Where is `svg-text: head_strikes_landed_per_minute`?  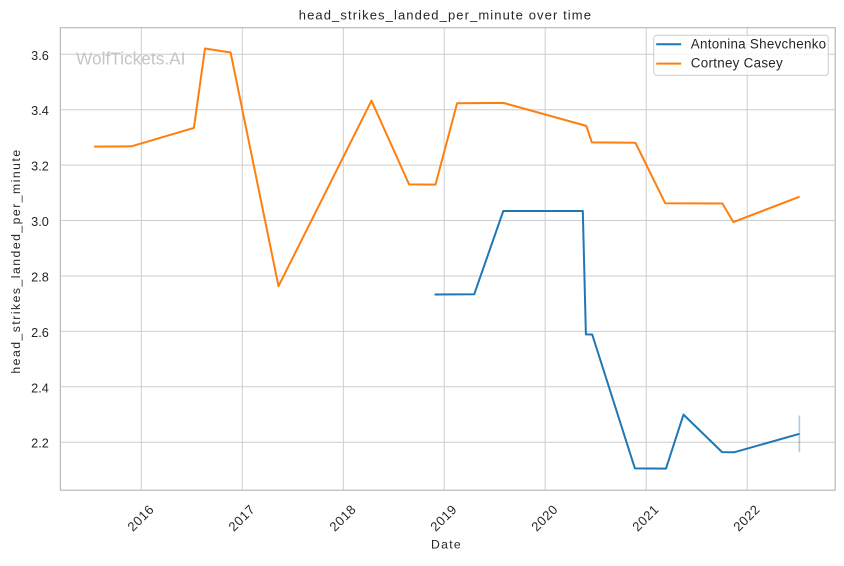 svg-text: head_strikes_landed_per_minute is located at coordinates (16, 260).